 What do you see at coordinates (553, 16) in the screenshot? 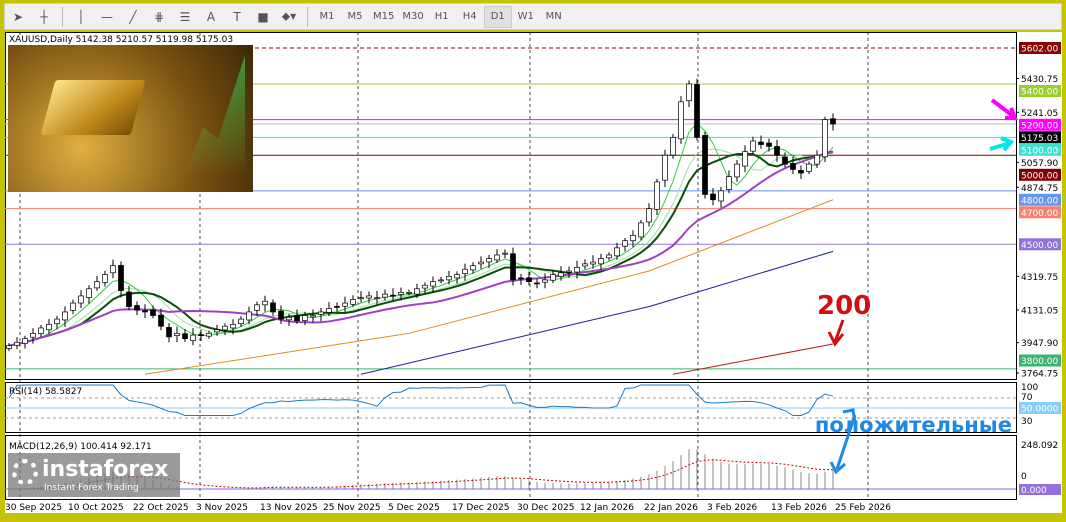
I see `timeframe-MN: MN` at bounding box center [553, 16].